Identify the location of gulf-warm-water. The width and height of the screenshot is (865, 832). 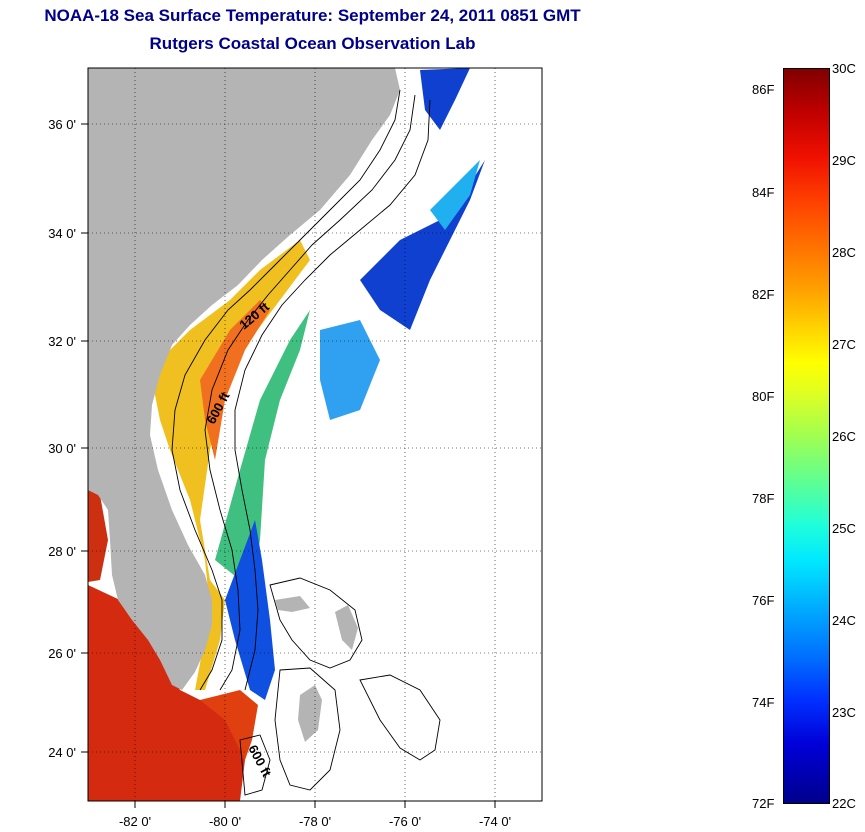
(166, 693).